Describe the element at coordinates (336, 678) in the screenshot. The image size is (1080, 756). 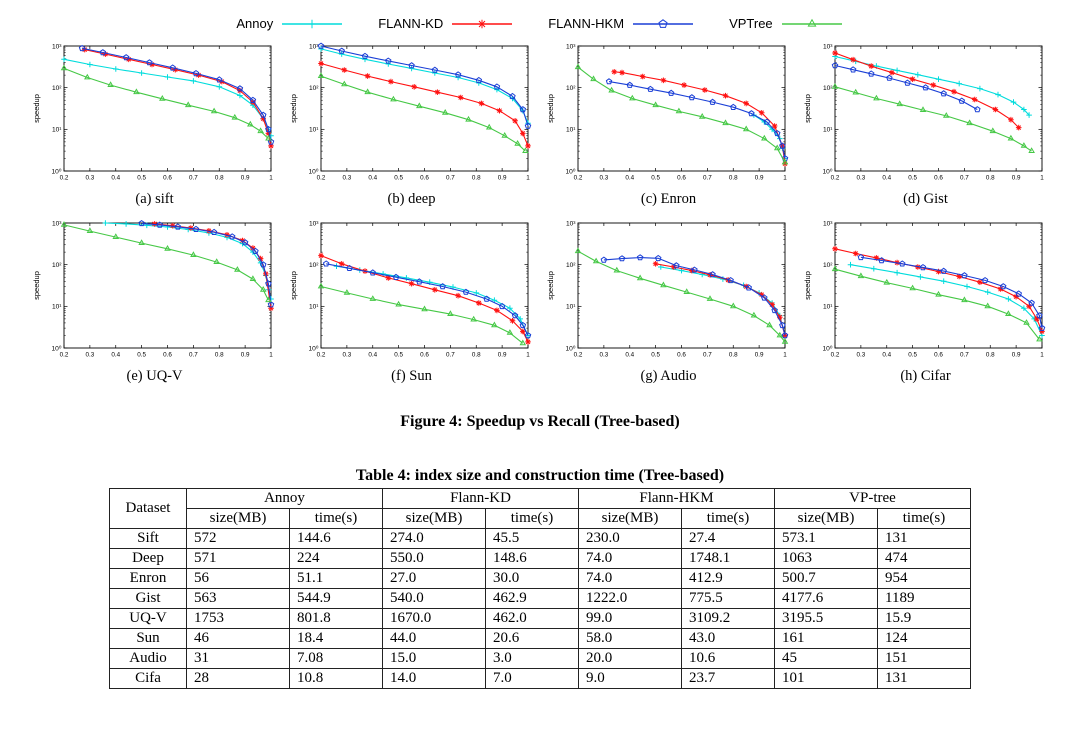
I see `value-cell: 10.8` at that location.